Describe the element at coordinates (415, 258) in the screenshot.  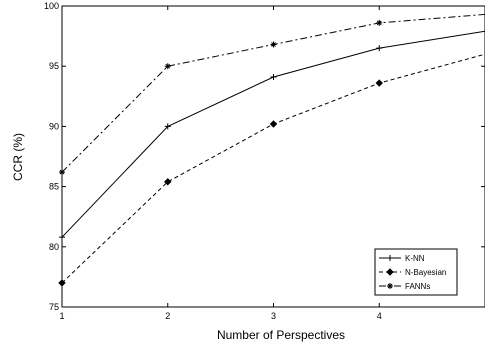
I see `legend-label-k-nn: K-NN` at that location.